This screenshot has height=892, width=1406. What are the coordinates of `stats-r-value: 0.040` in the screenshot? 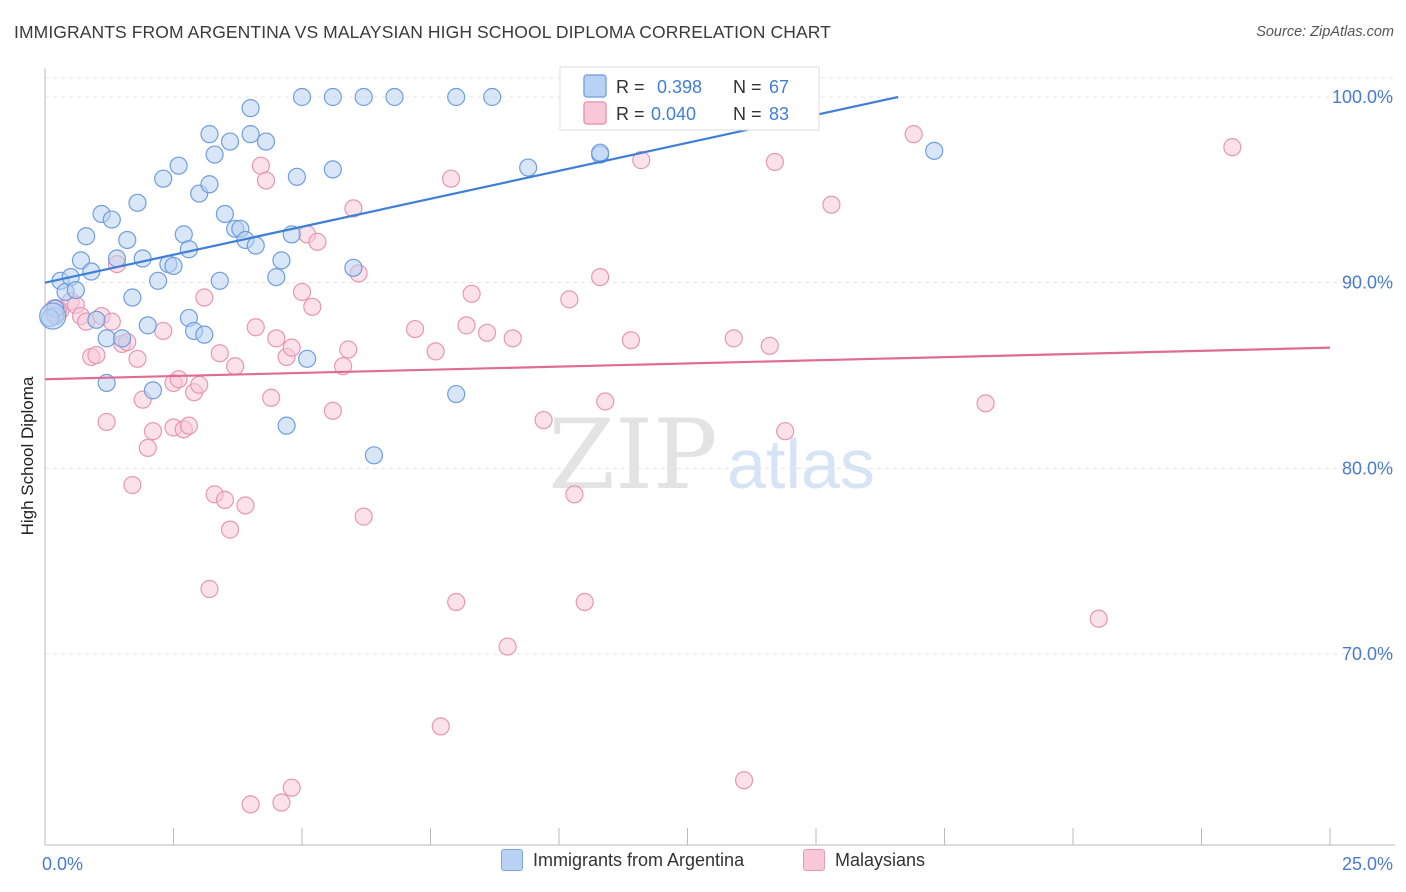 It's located at (673, 114).